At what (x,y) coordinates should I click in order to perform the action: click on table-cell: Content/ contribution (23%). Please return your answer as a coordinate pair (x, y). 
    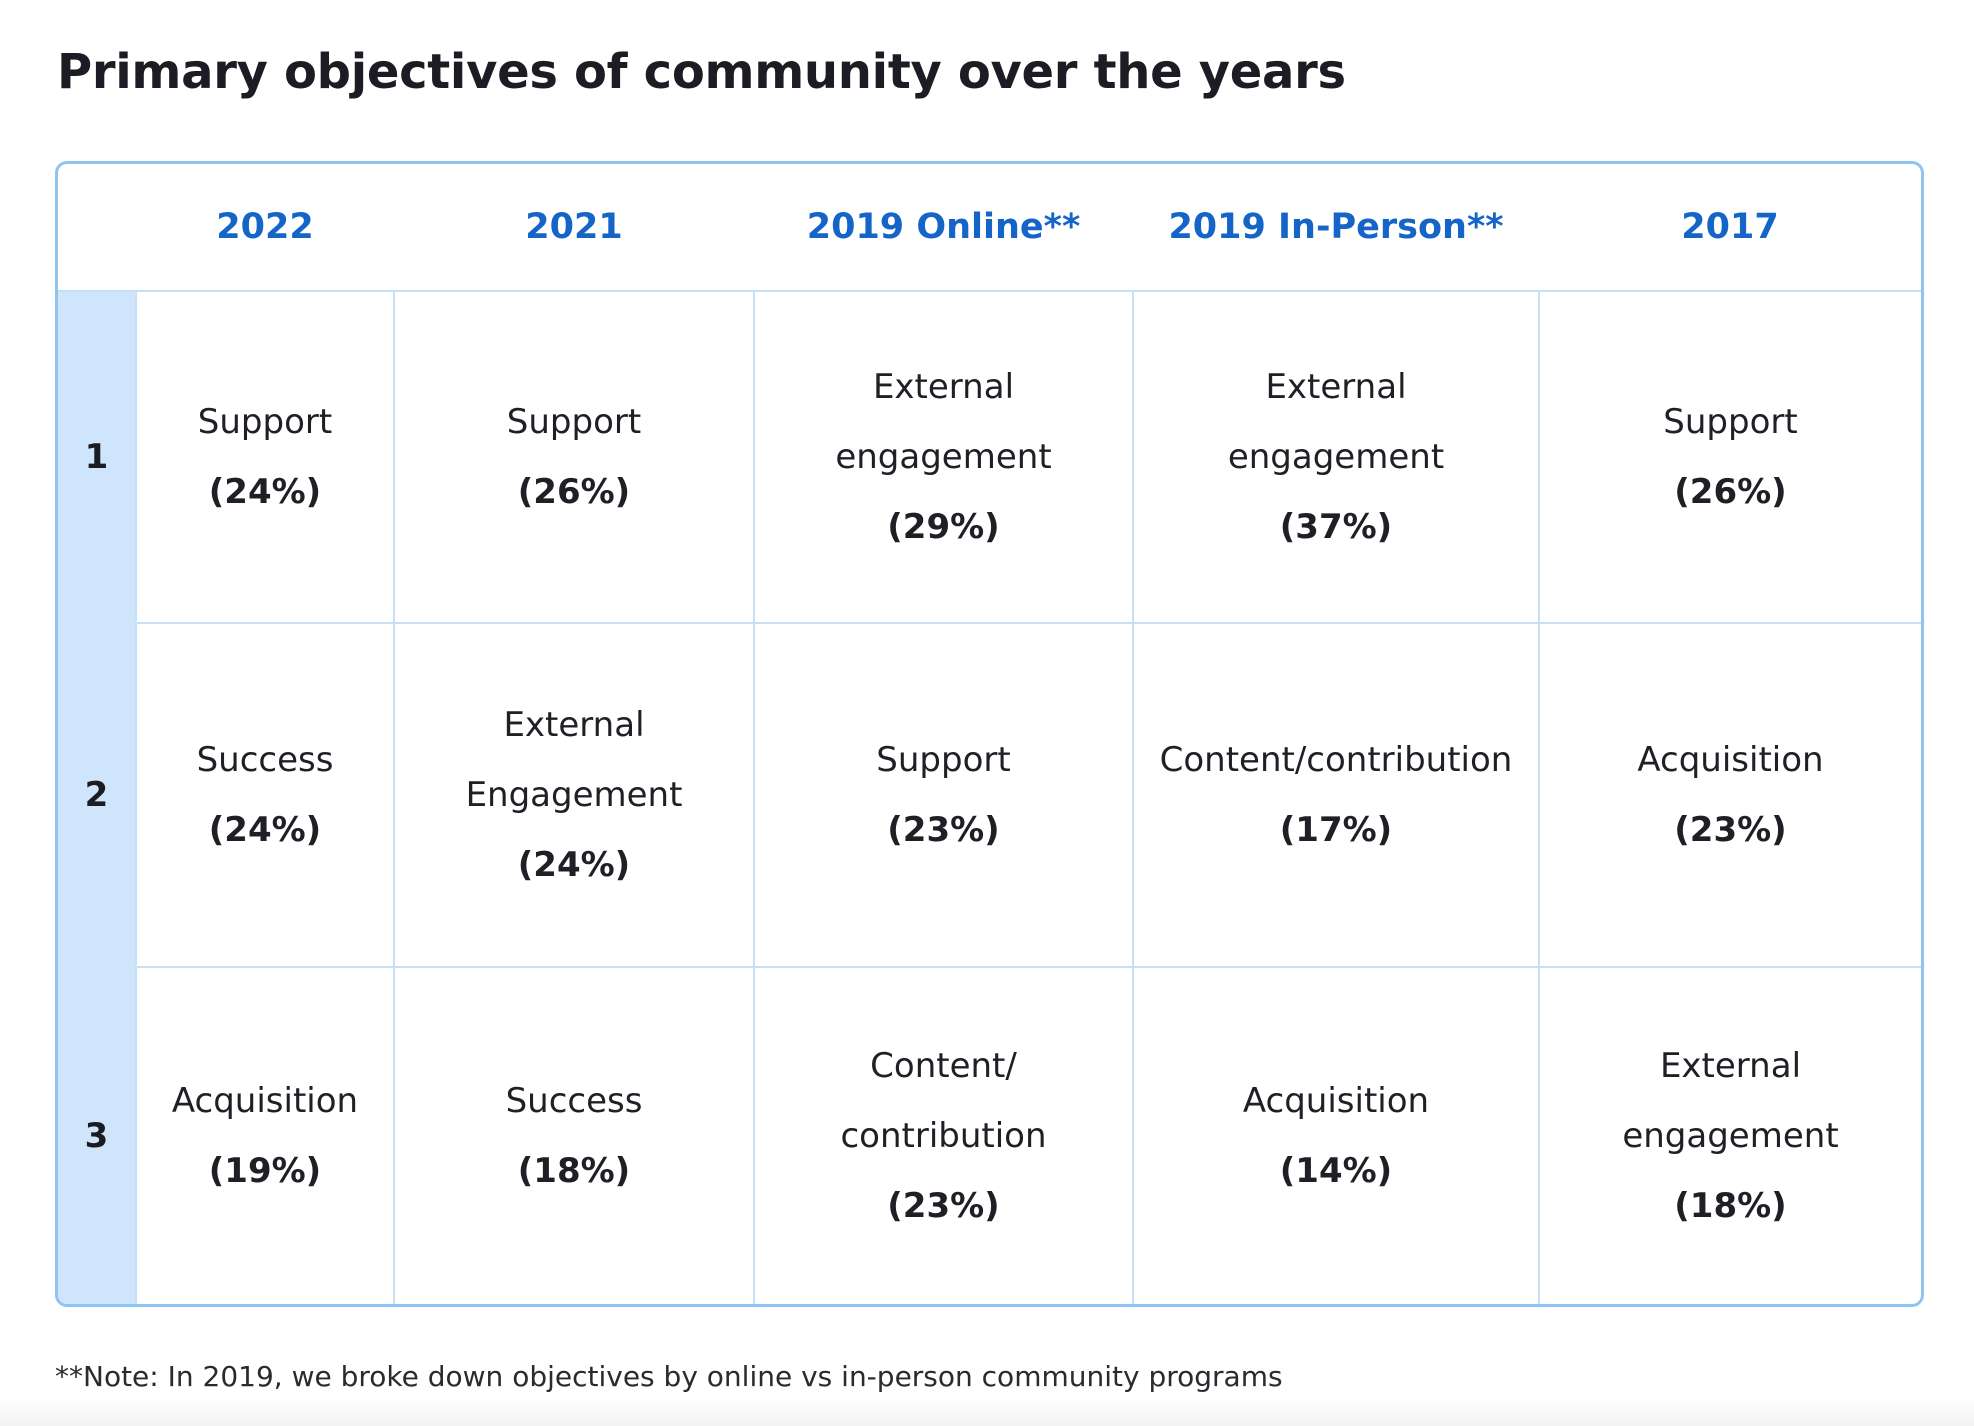
    Looking at the image, I should click on (944, 1135).